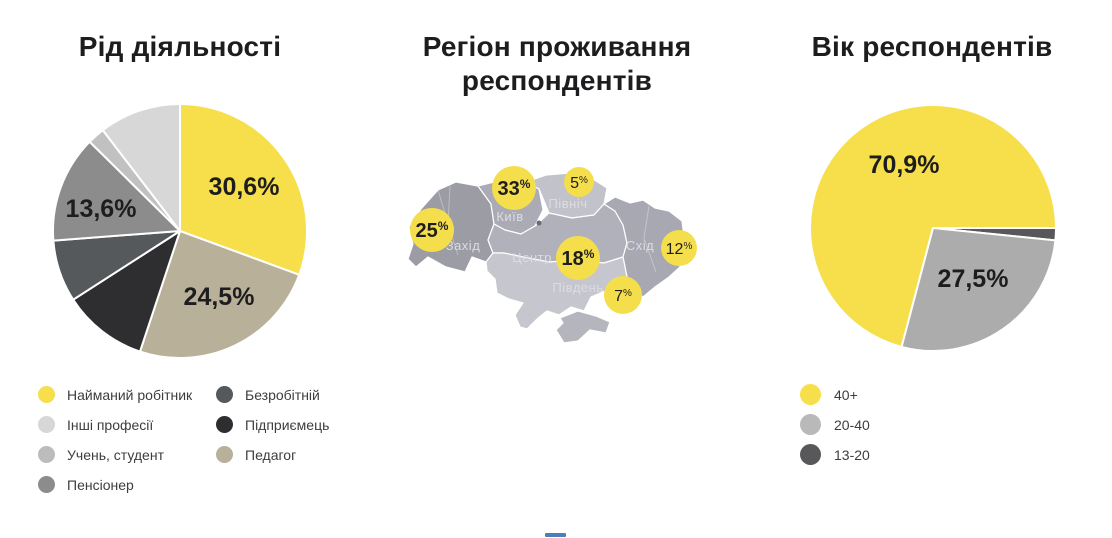  I want to click on pie-slice-value-label: 70,9%, so click(904, 165).